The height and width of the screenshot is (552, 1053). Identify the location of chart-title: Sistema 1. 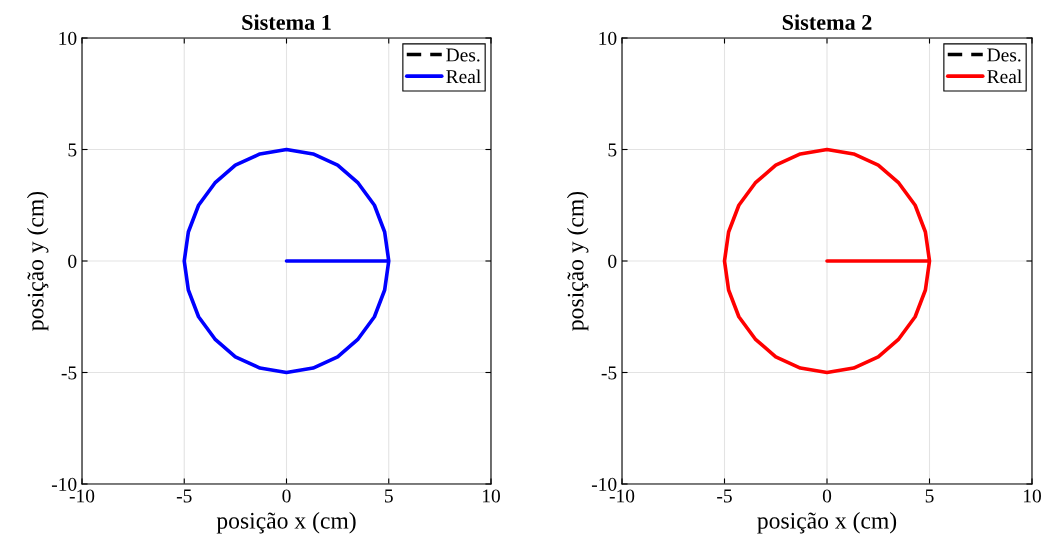
(286, 22).